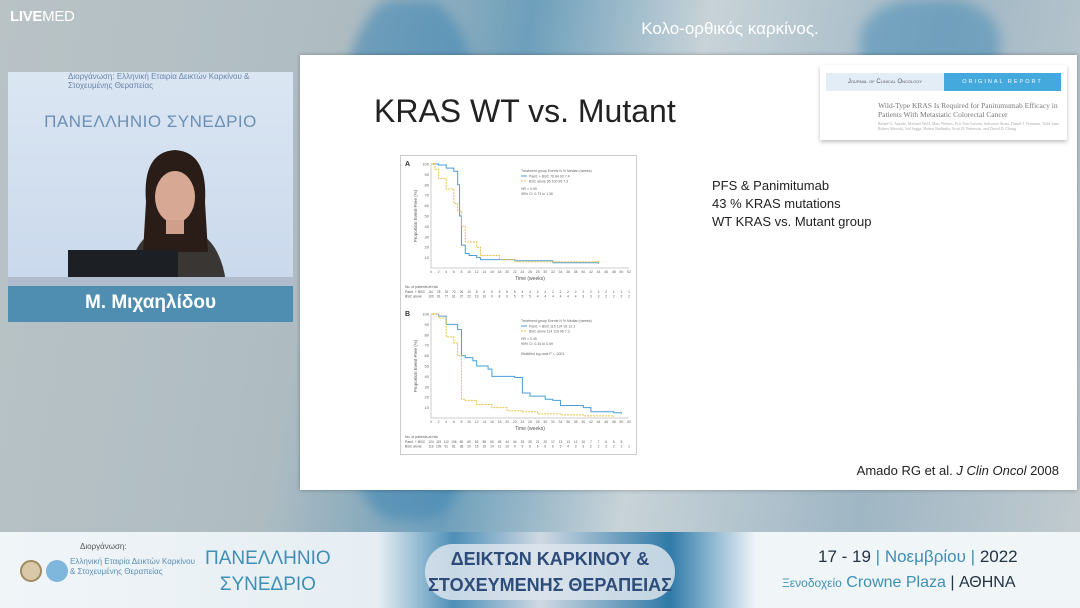 The width and height of the screenshot is (1080, 608). I want to click on legend-entry: Panit. + BSC 76 84 90 7.4, so click(549, 177).